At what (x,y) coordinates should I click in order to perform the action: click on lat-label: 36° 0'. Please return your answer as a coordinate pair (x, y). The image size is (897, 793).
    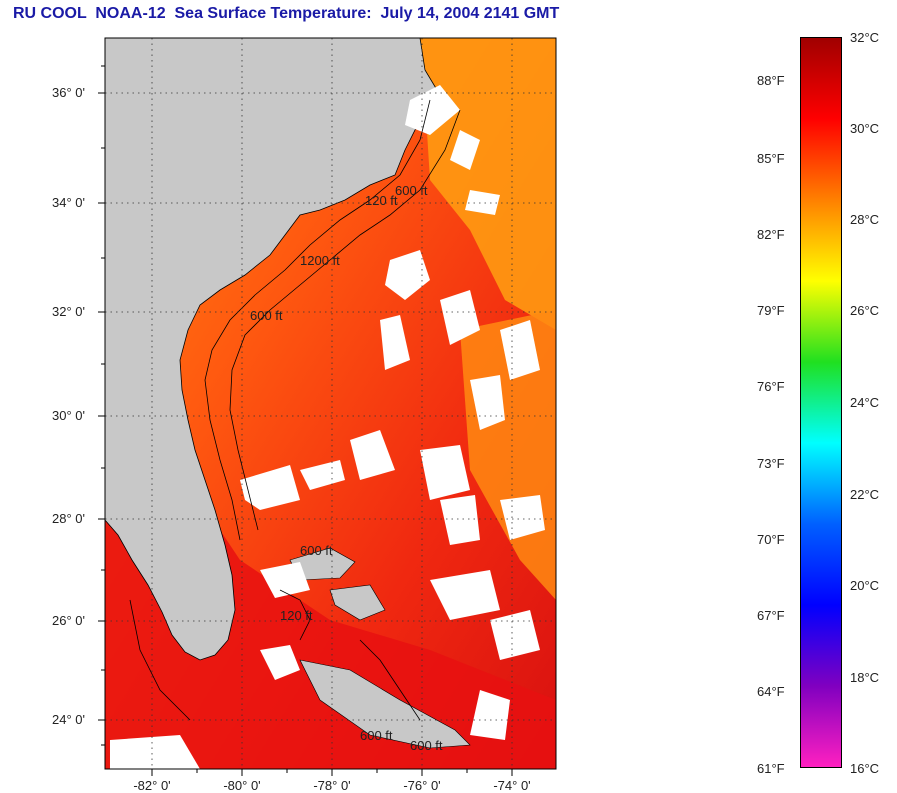
    Looking at the image, I should click on (68, 92).